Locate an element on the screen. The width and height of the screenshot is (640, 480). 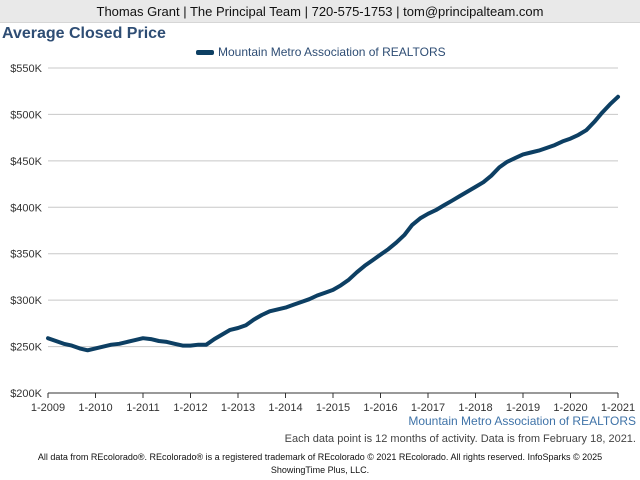
legend-label: Mountain Metro Association of REALTORS is located at coordinates (332, 52).